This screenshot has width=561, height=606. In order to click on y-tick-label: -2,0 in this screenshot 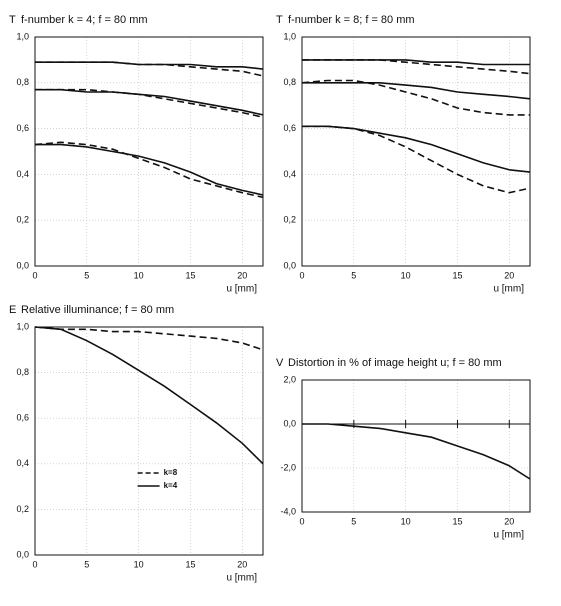, I will do `click(288, 467)`.